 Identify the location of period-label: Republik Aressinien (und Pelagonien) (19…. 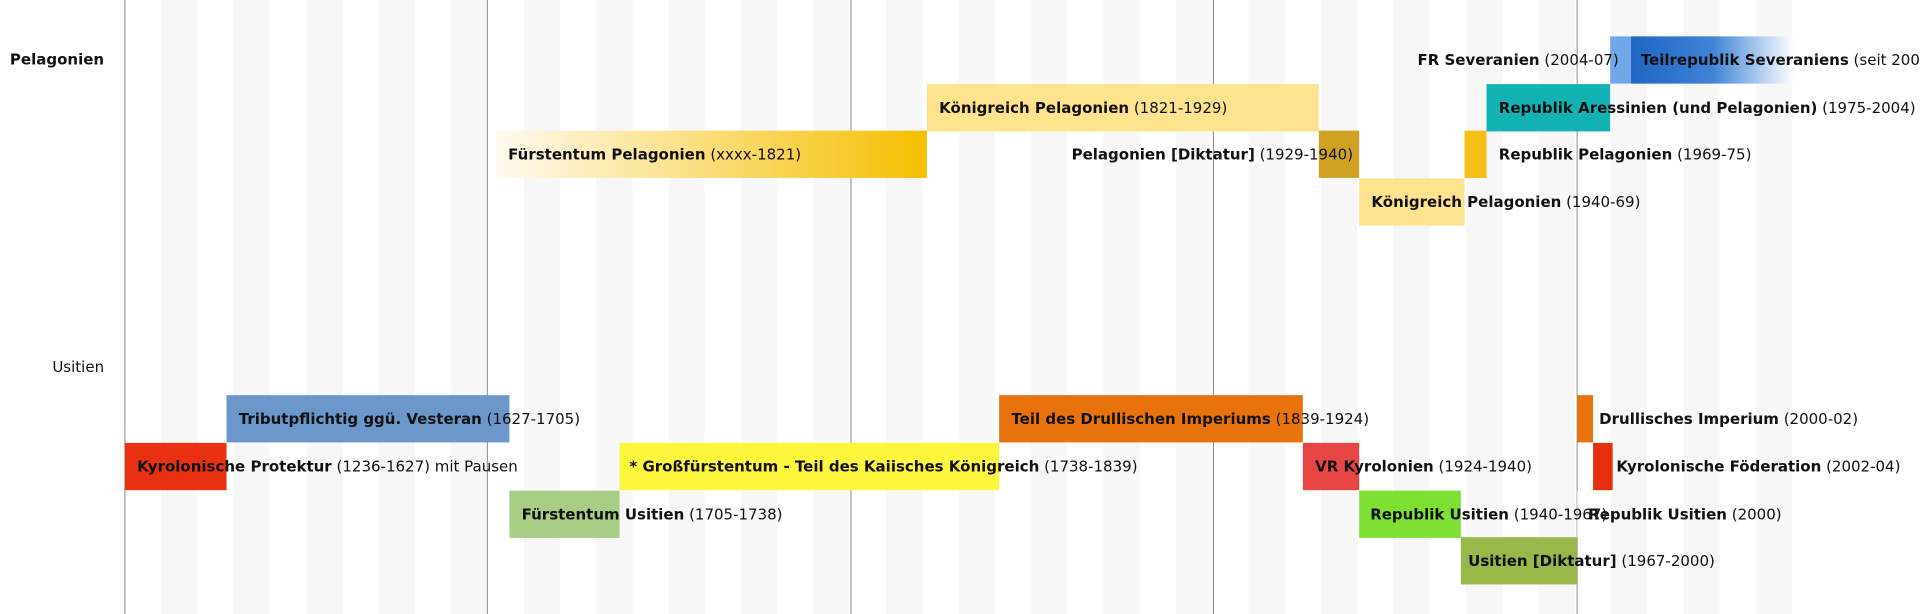
(1707, 107).